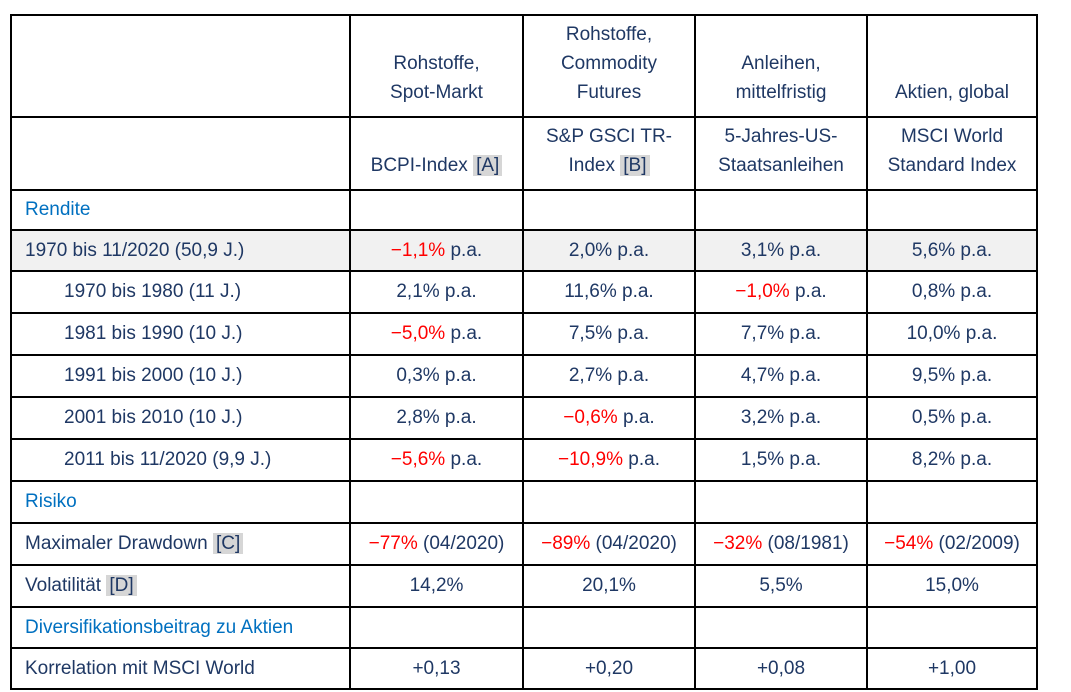 Image resolution: width=1071 pixels, height=692 pixels. What do you see at coordinates (952, 460) in the screenshot?
I see `value-cell: 8,2% p.a.` at bounding box center [952, 460].